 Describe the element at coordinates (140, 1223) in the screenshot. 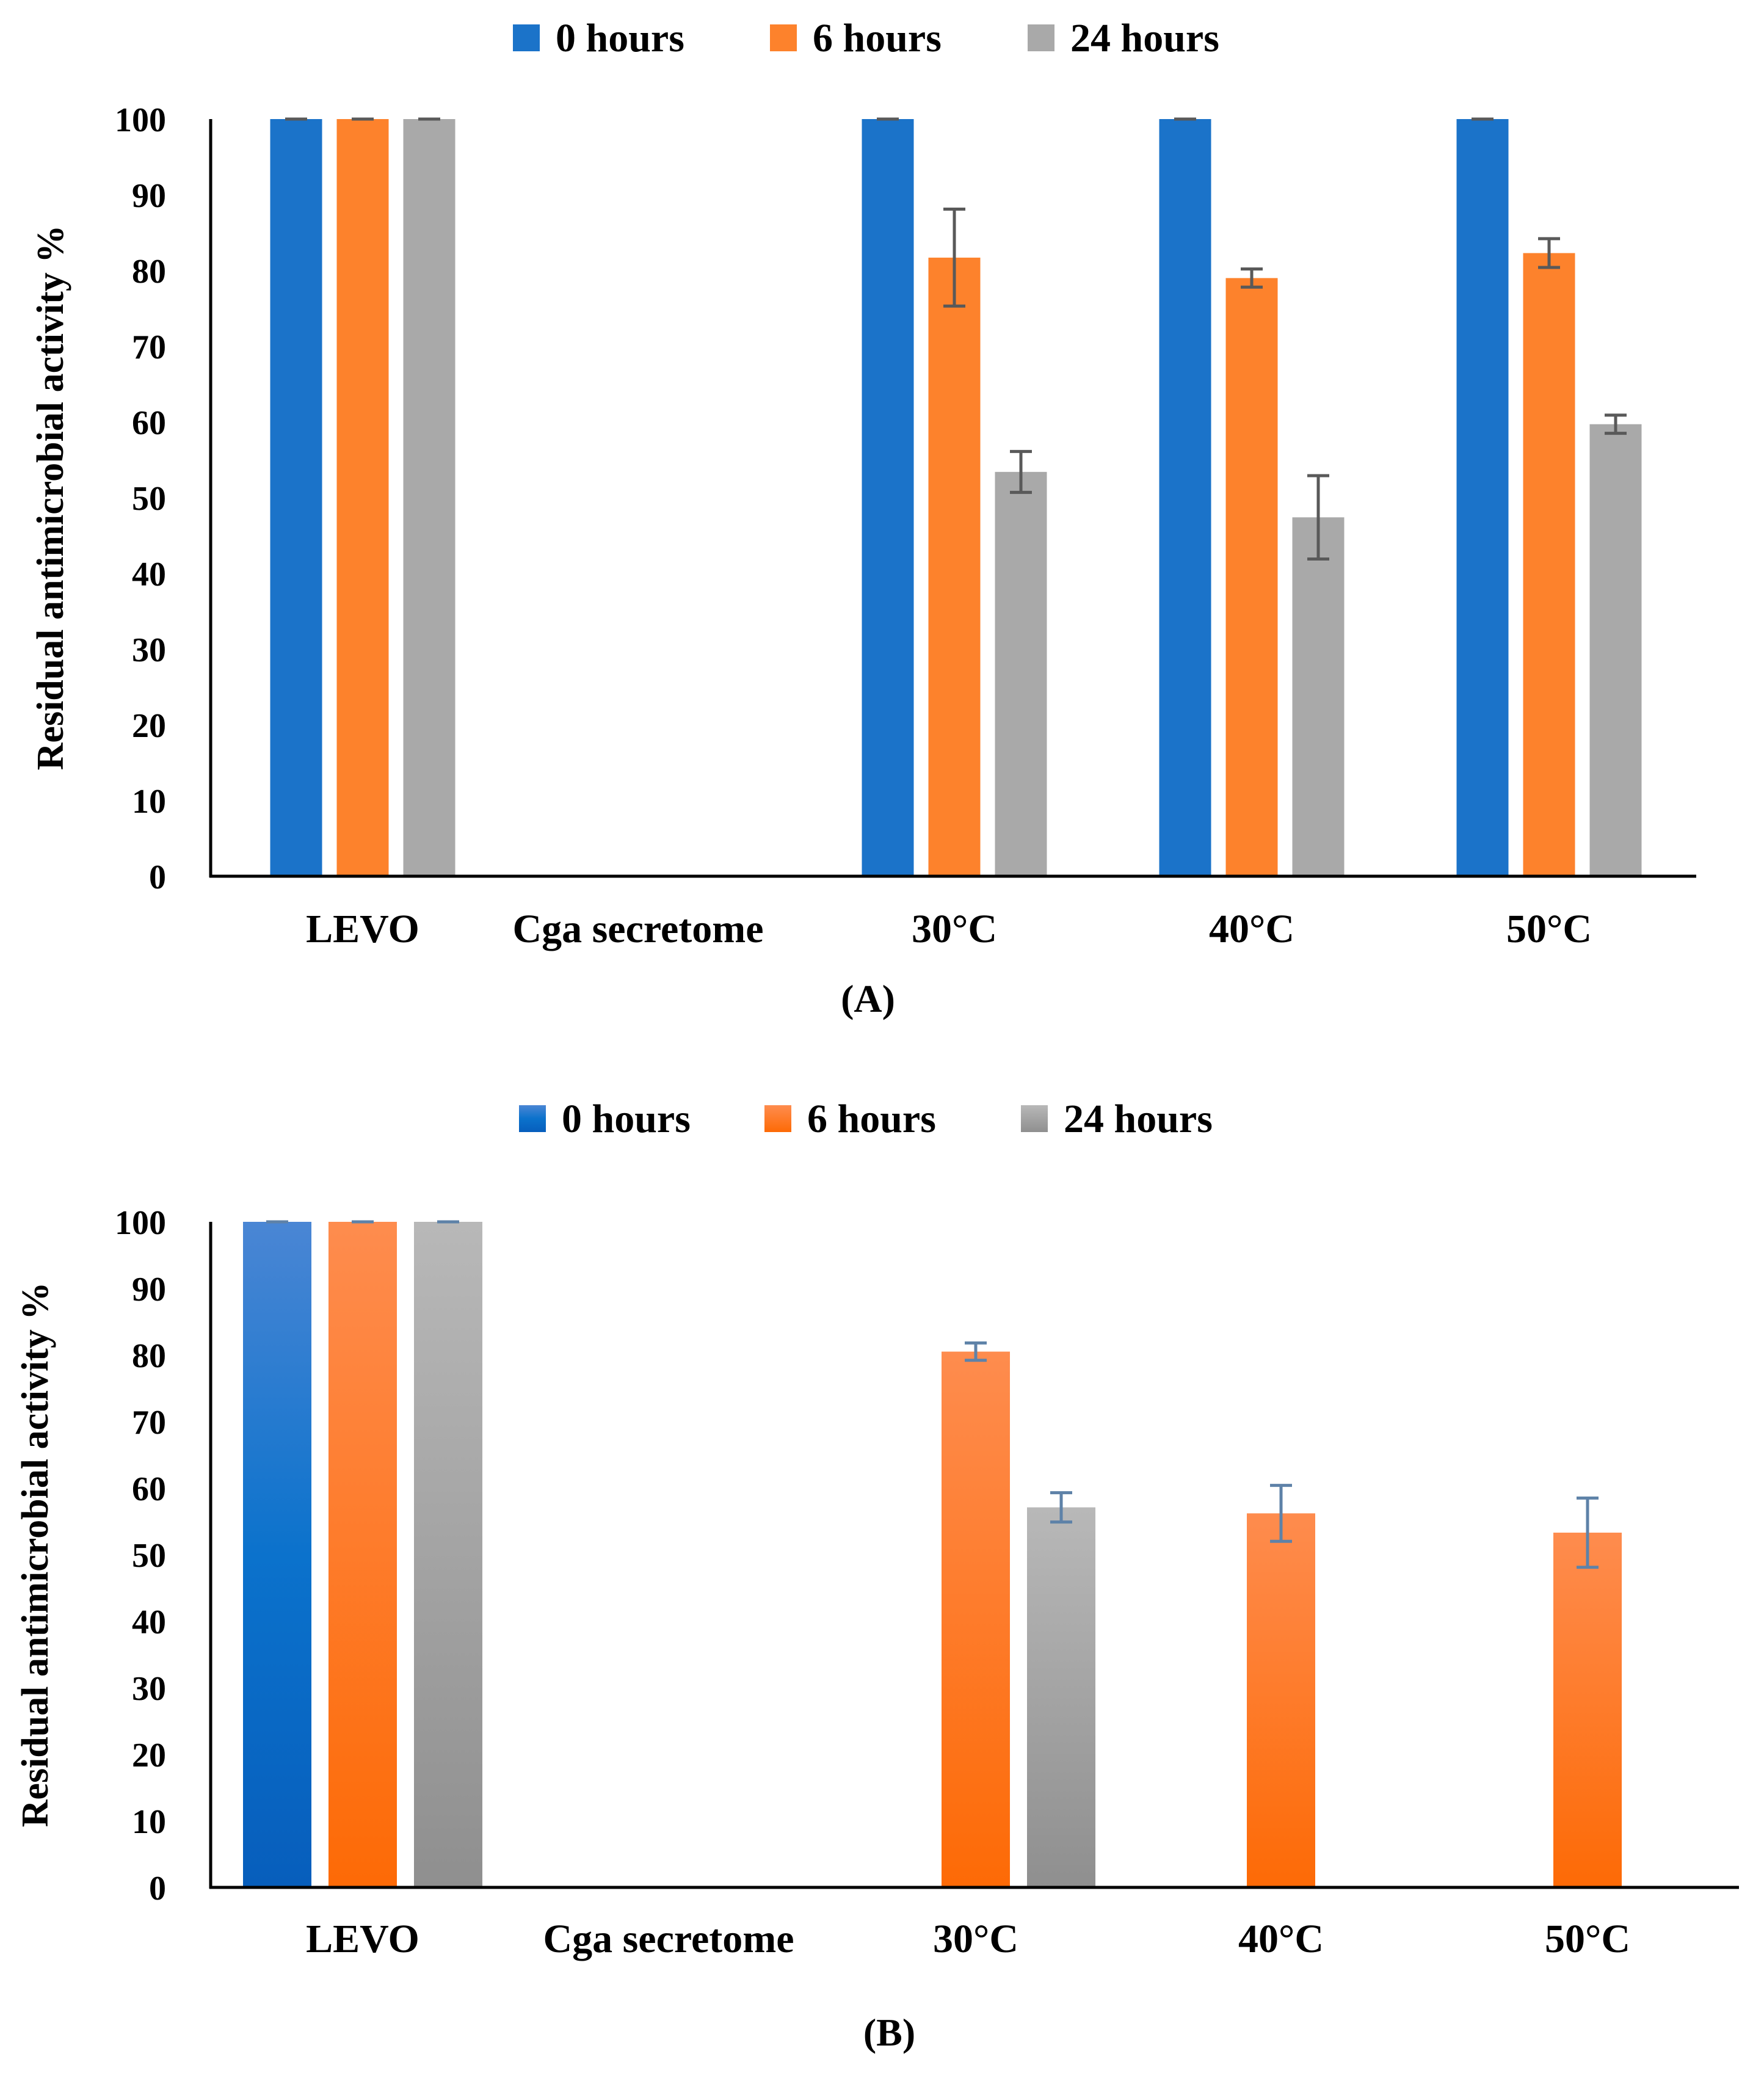

I see `y-tick-label-b-10: 100` at that location.